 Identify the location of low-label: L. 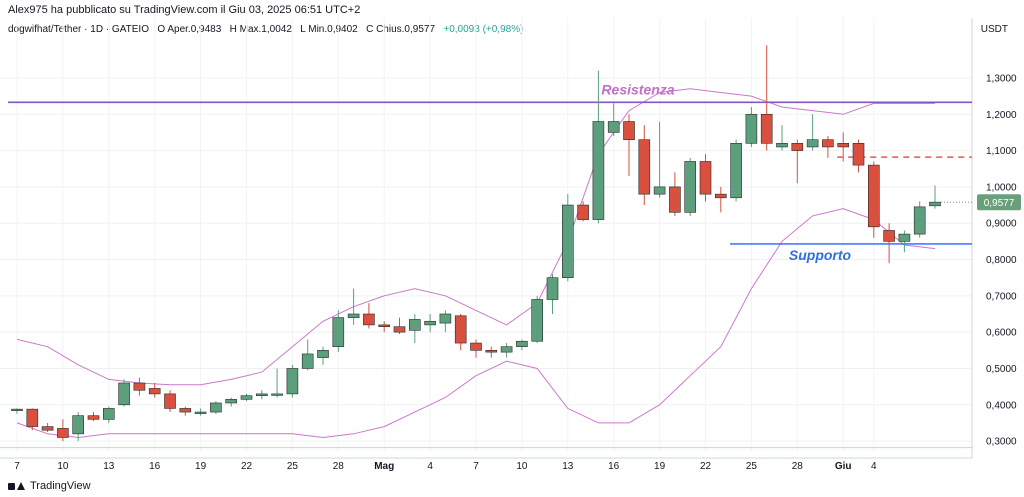
(303, 29).